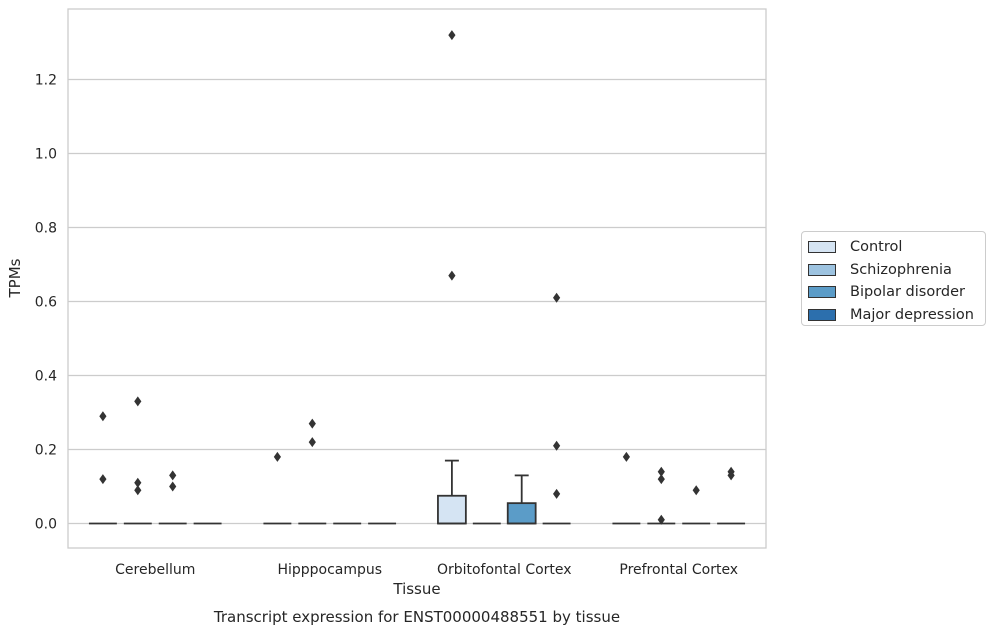 The height and width of the screenshot is (634, 997). I want to click on y-axis-title: TPMs, so click(15, 278).